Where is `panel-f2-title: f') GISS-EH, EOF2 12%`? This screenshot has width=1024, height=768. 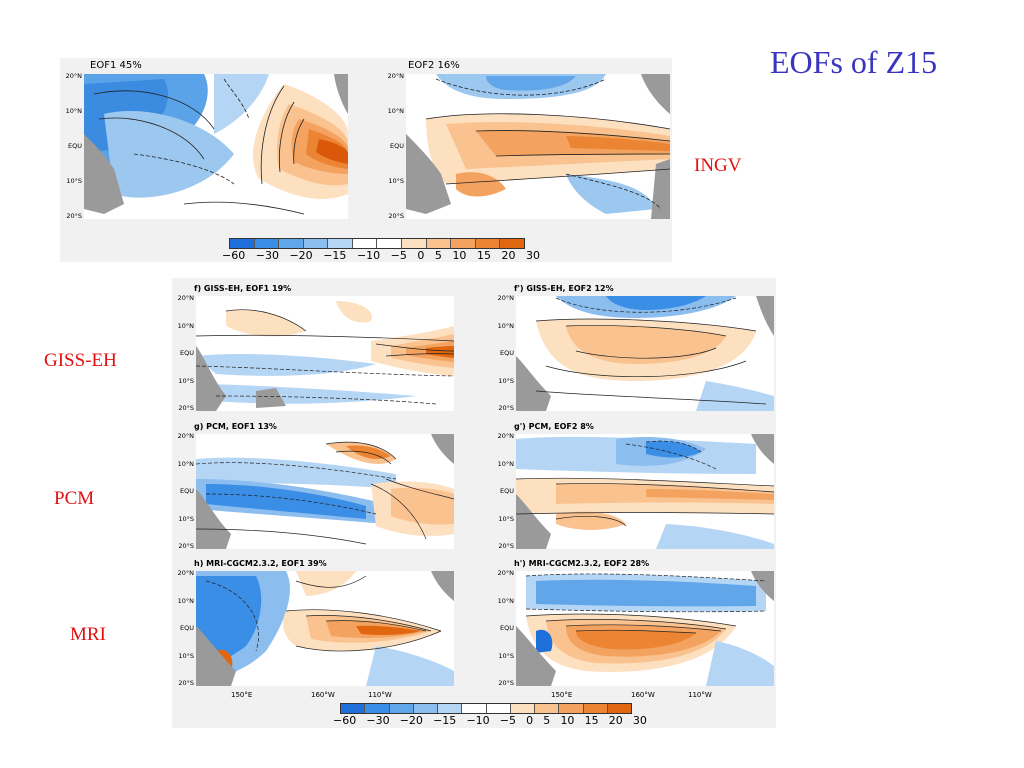
panel-f2-title: f') GISS-EH, EOF2 12% is located at coordinates (564, 288).